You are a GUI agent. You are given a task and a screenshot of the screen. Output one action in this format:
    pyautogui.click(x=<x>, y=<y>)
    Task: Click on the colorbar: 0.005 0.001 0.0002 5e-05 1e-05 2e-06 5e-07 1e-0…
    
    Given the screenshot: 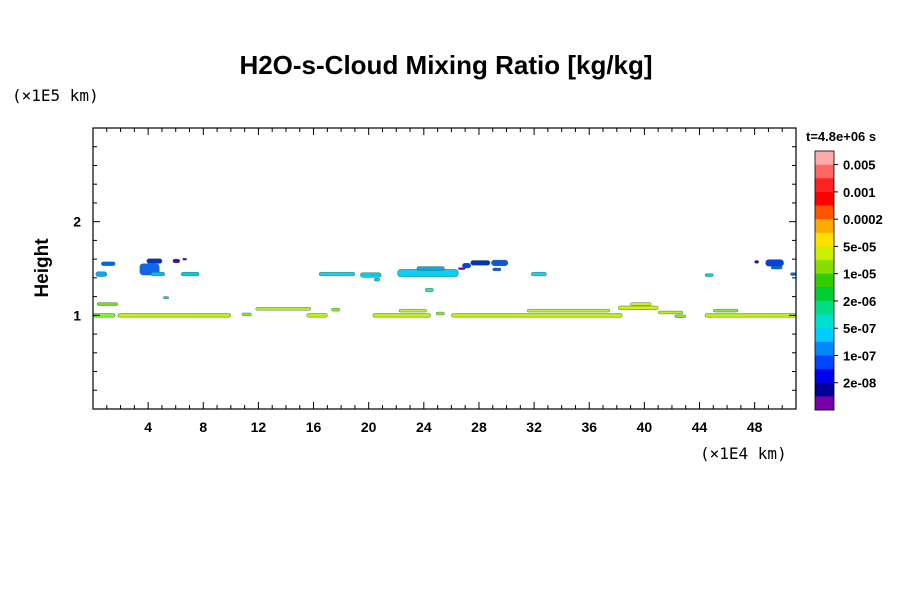 What is the action you would take?
    pyautogui.click(x=848, y=280)
    